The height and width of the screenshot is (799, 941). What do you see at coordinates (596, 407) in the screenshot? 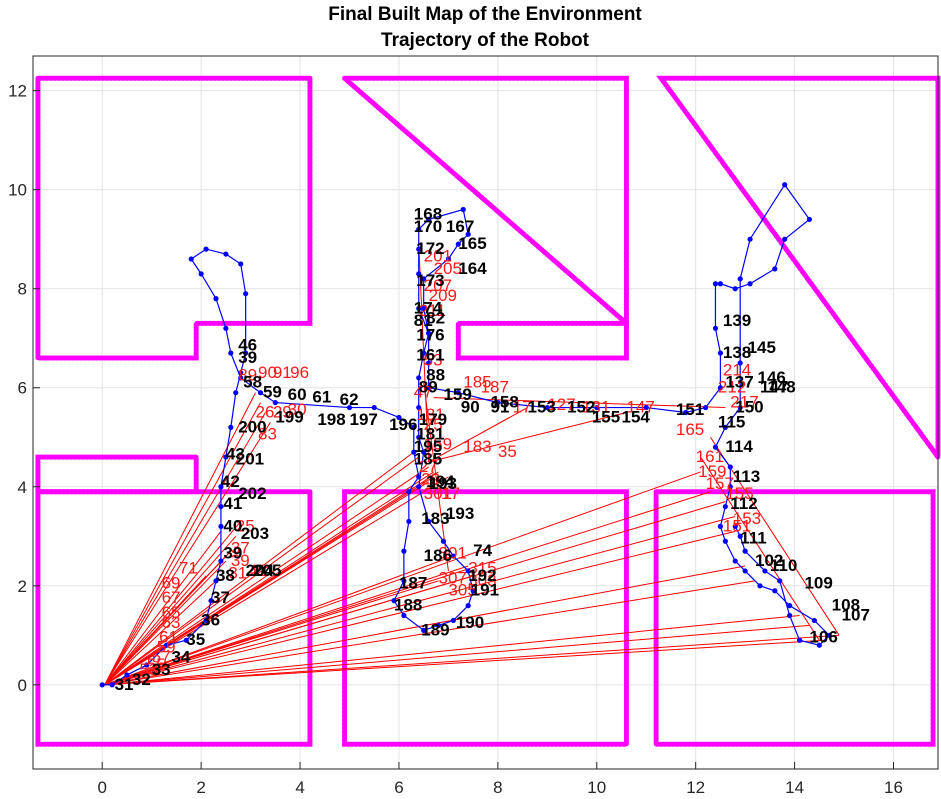
I see `landmark-label: 131` at bounding box center [596, 407].